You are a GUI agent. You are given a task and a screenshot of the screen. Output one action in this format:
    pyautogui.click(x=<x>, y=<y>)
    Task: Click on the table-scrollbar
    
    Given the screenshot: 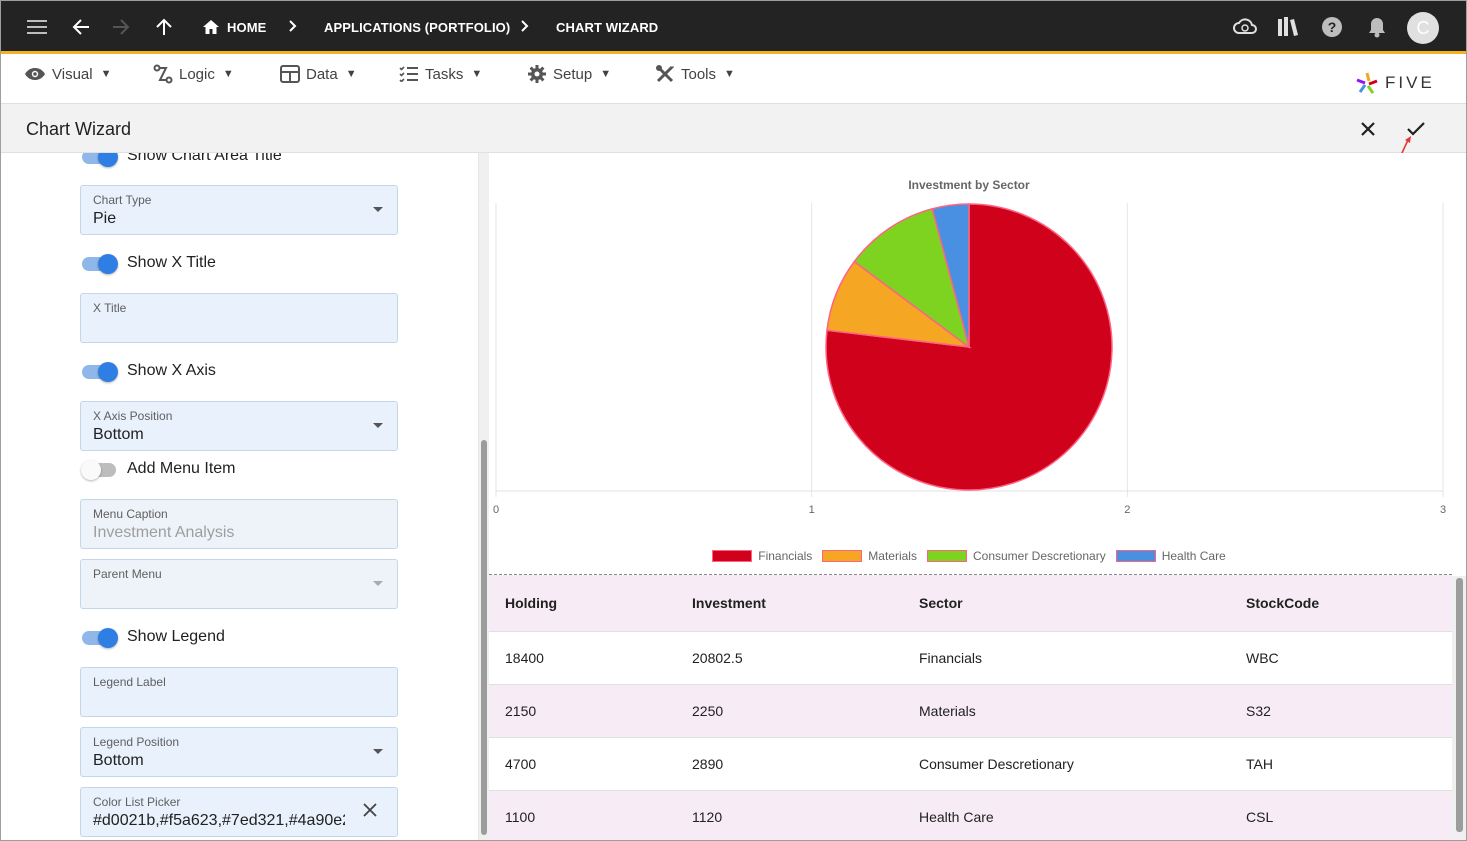 What is the action you would take?
    pyautogui.click(x=1459, y=708)
    